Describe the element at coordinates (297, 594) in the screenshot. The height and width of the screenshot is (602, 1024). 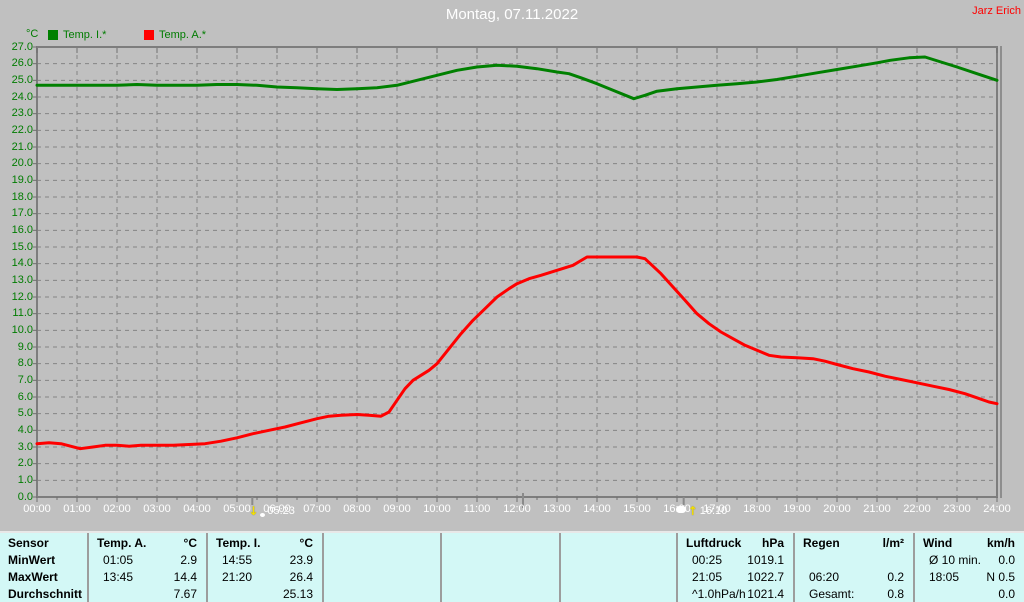
I see `stats-cell-value: 25.13` at that location.